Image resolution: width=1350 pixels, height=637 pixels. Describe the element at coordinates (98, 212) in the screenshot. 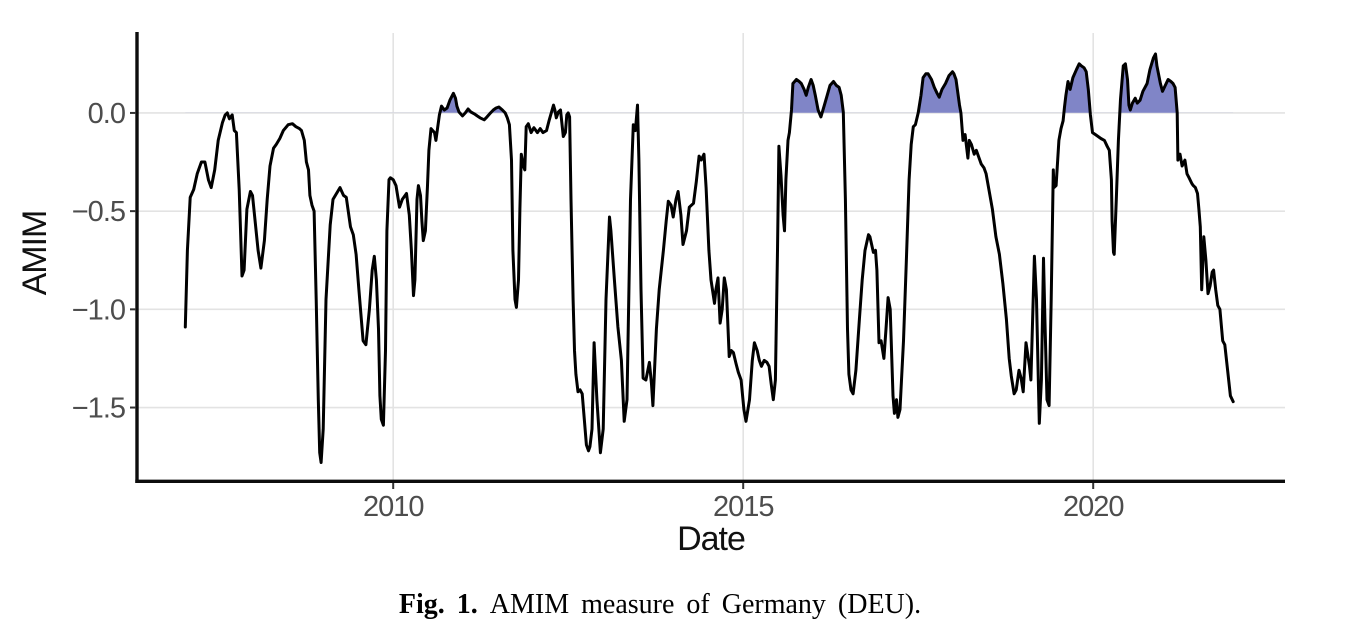

I see `y-tick-label: −0.5` at that location.